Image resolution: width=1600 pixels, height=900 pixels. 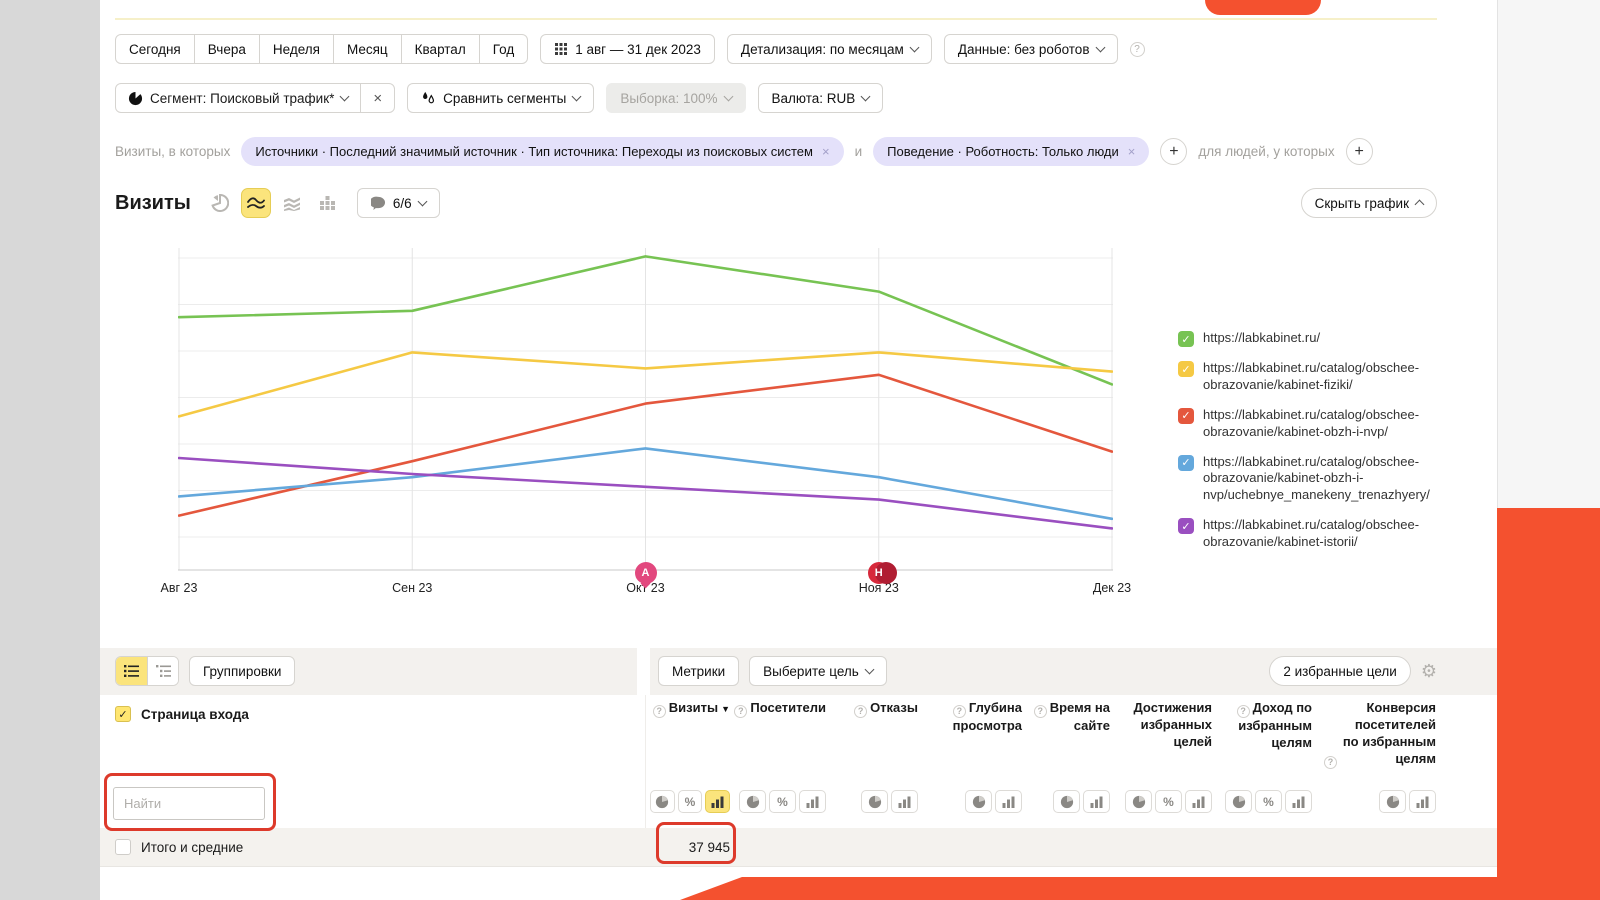 I want to click on date-preset-0: Сегодня, so click(x=155, y=49).